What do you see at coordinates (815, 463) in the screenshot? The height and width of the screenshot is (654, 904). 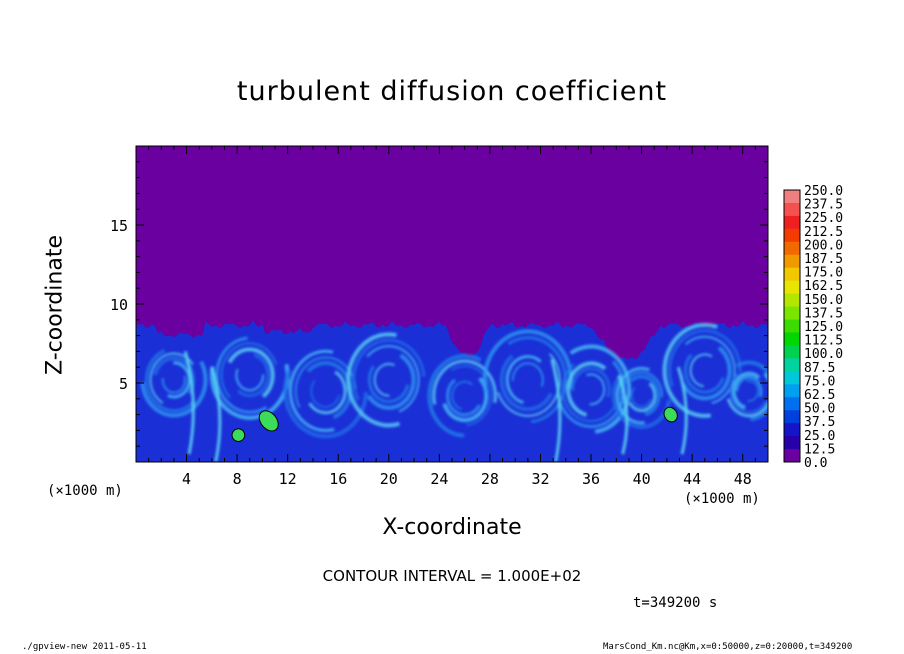 I see `colorbar-label: 0.0` at bounding box center [815, 463].